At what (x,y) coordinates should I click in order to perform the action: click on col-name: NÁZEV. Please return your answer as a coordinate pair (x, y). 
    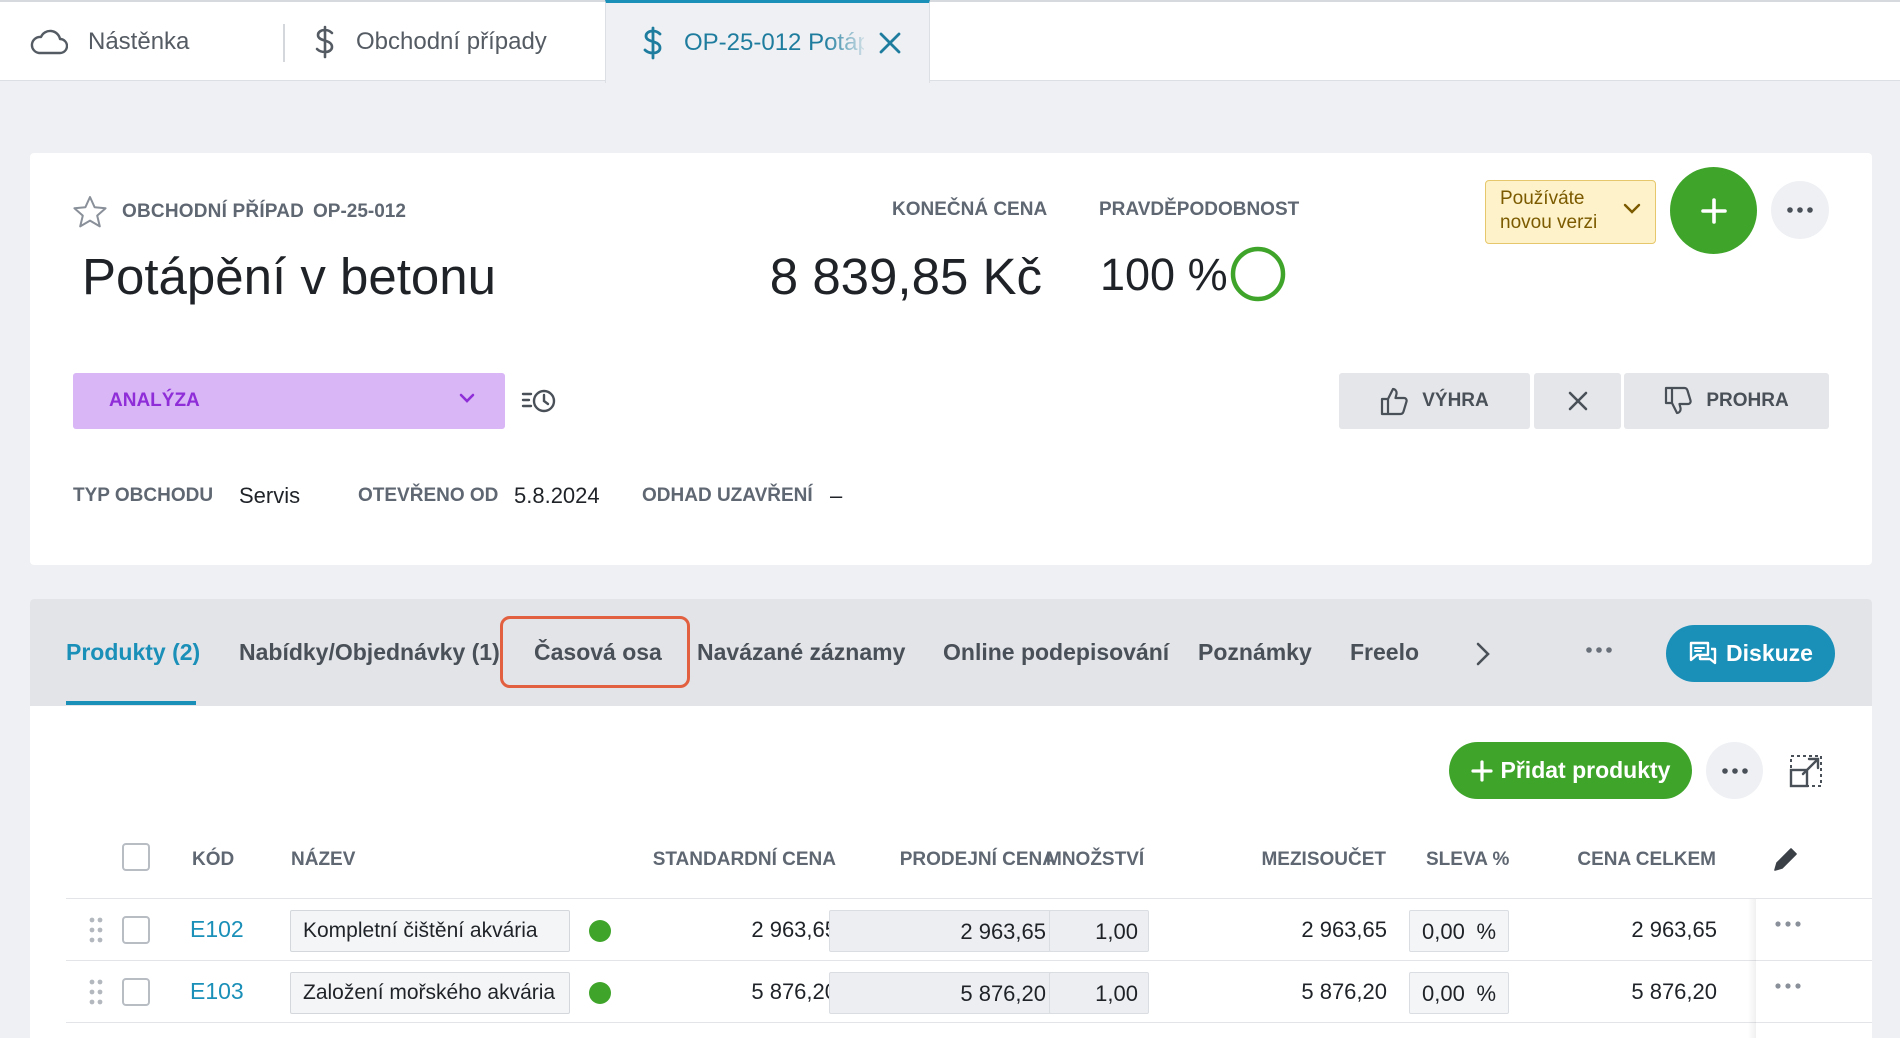
    Looking at the image, I should click on (323, 859).